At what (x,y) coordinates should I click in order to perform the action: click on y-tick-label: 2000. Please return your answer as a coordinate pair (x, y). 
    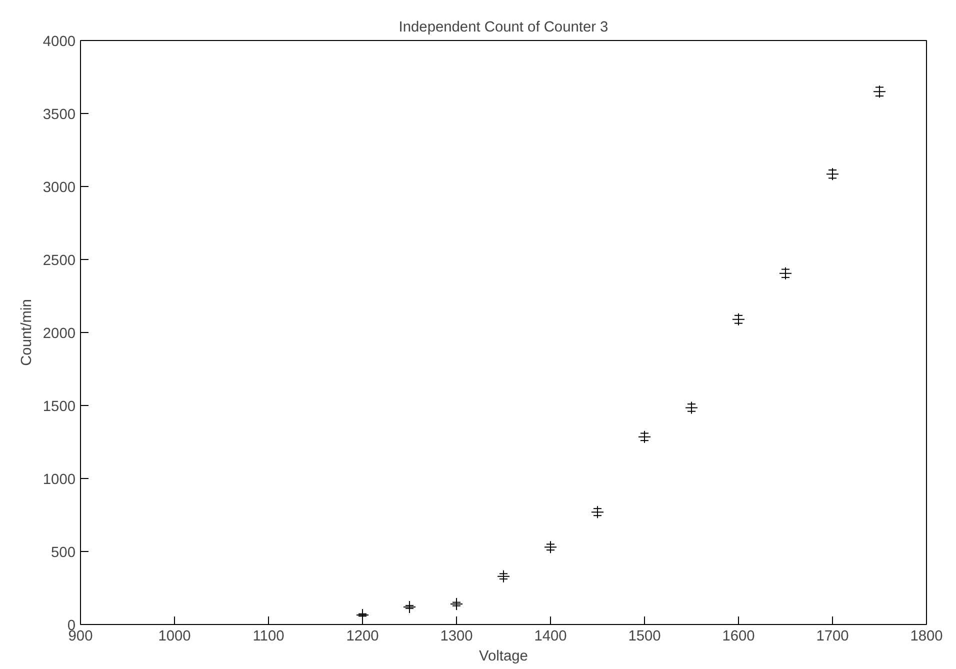
    Looking at the image, I should click on (59, 334).